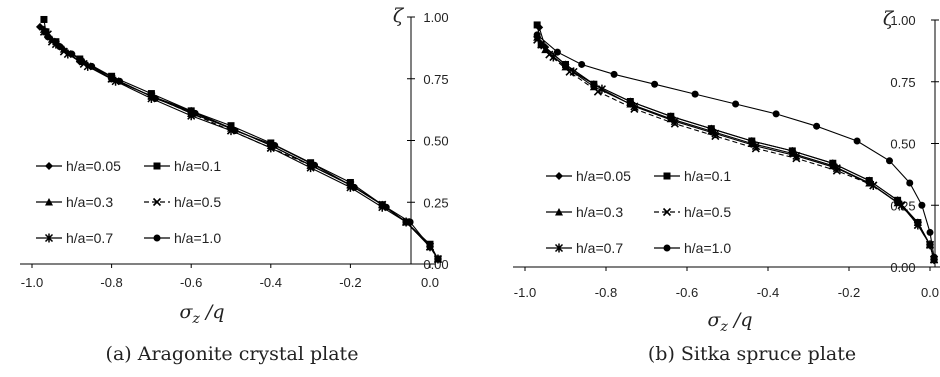 This screenshot has height=377, width=940. I want to click on chart-caption: (a) Aragonite crystal plate, so click(232, 354).